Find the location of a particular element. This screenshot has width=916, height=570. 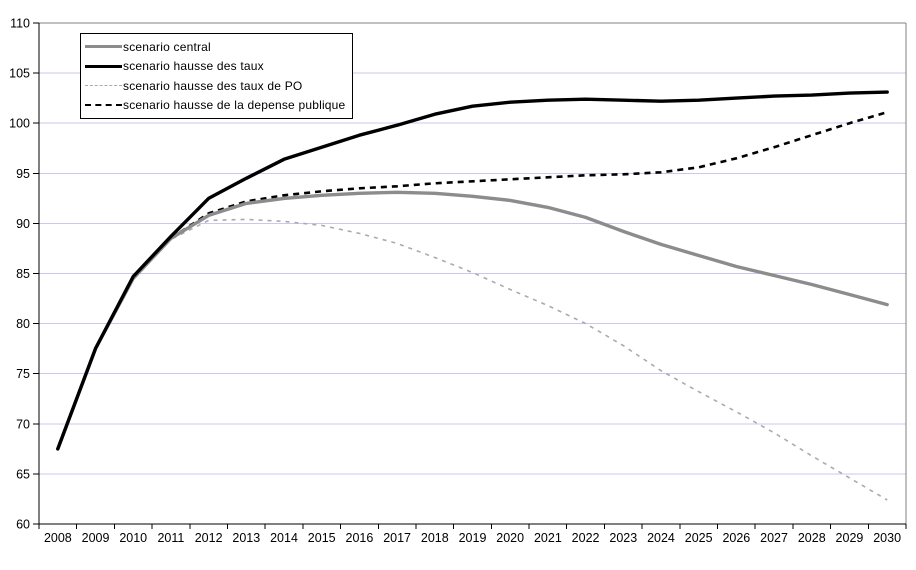

svg-text: 2011 is located at coordinates (170, 538).